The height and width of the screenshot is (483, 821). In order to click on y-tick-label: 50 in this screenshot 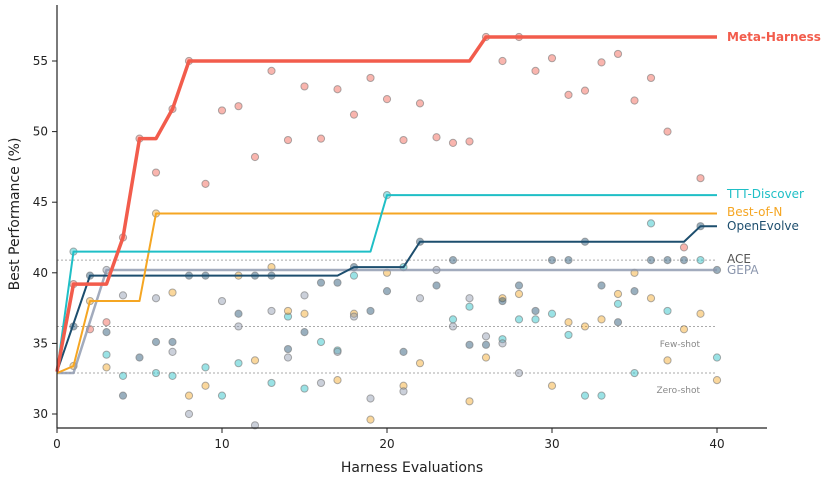, I will do `click(40, 132)`.